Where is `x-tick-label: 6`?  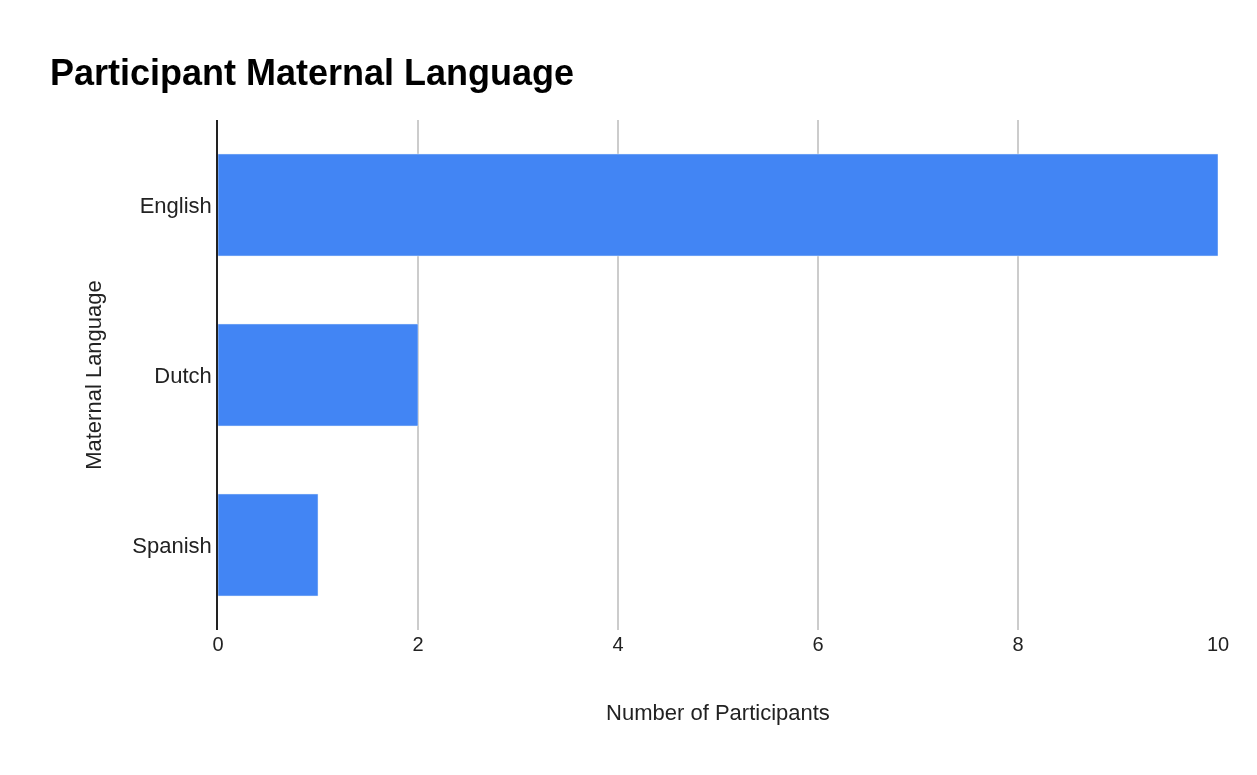
x-tick-label: 6 is located at coordinates (818, 644).